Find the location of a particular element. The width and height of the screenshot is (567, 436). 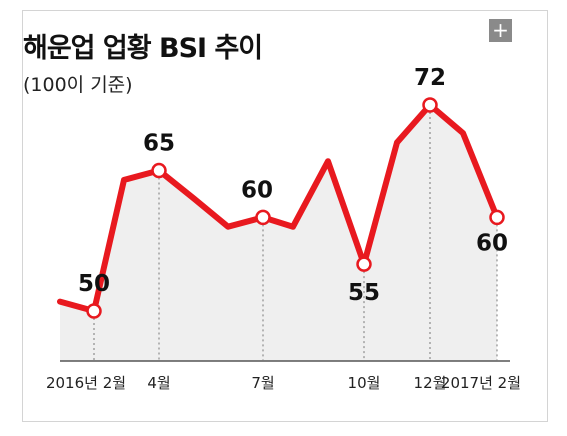

plus-icon: + is located at coordinates (500, 30).